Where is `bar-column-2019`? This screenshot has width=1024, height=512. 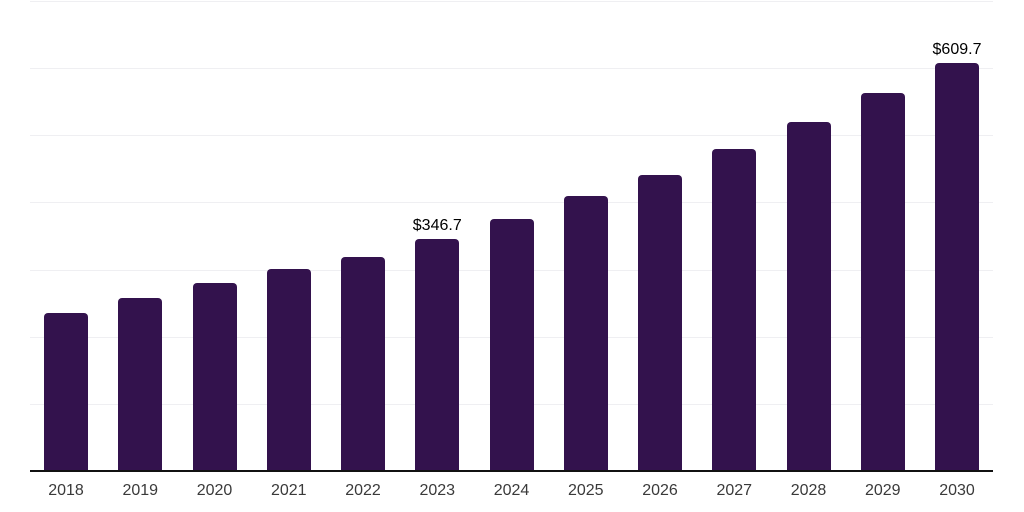
bar-column-2019 is located at coordinates (140, 237).